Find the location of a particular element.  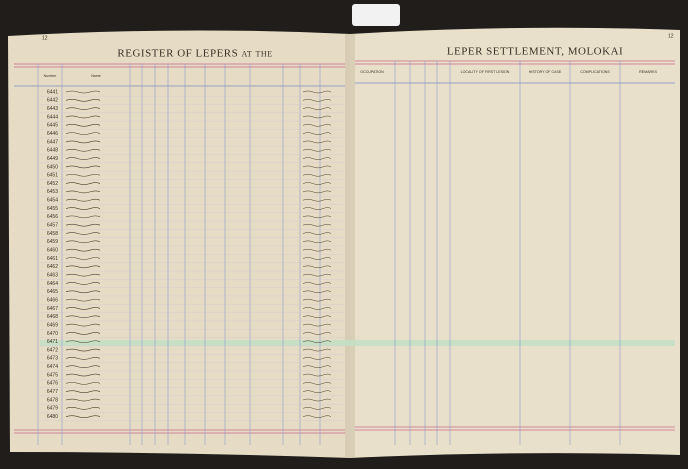

row-number: 6454 is located at coordinates (52, 201).